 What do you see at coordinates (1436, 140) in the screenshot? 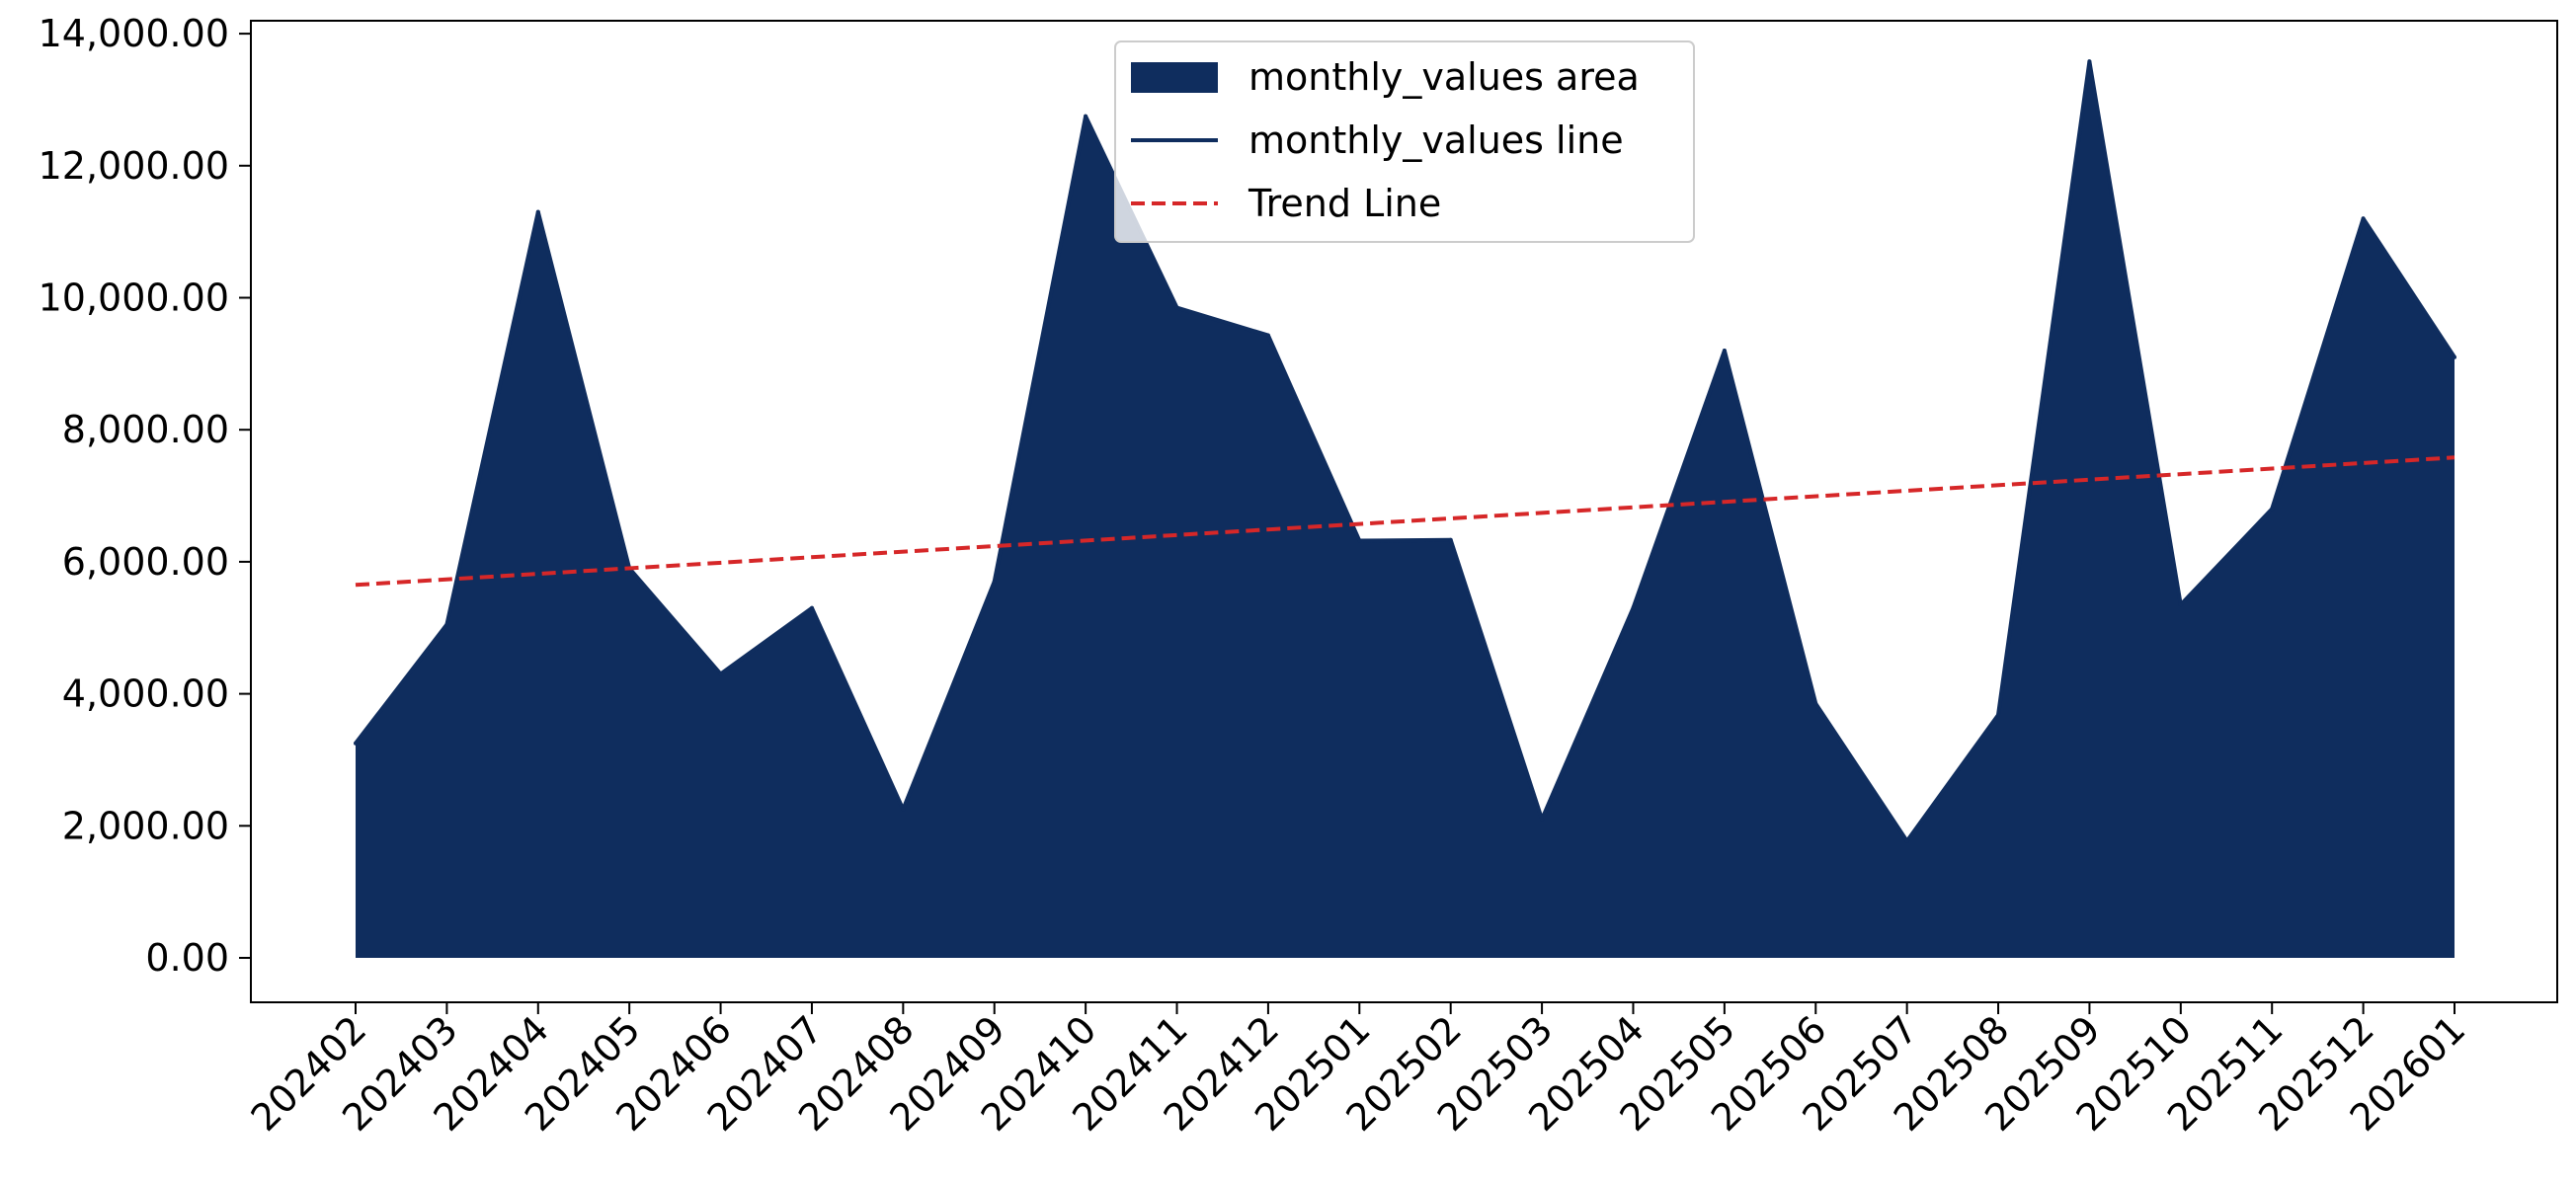
I see `legend-label-line: monthly_values line` at bounding box center [1436, 140].